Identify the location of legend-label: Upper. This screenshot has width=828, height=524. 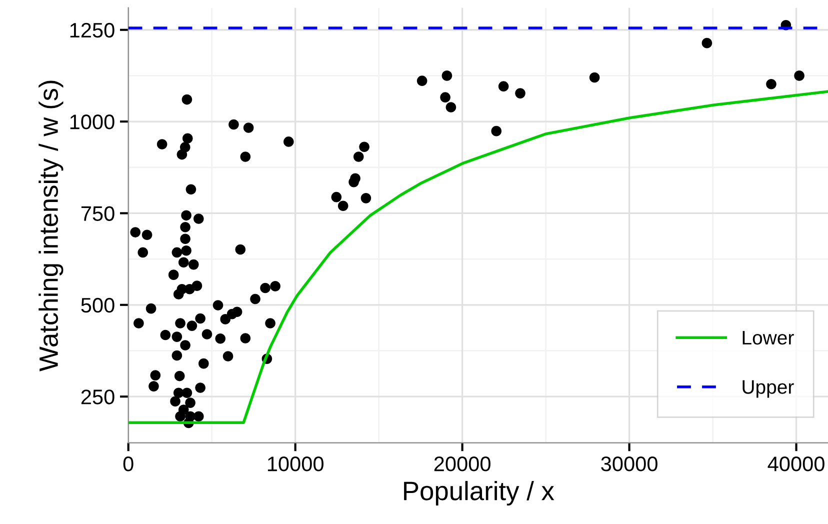
(768, 389).